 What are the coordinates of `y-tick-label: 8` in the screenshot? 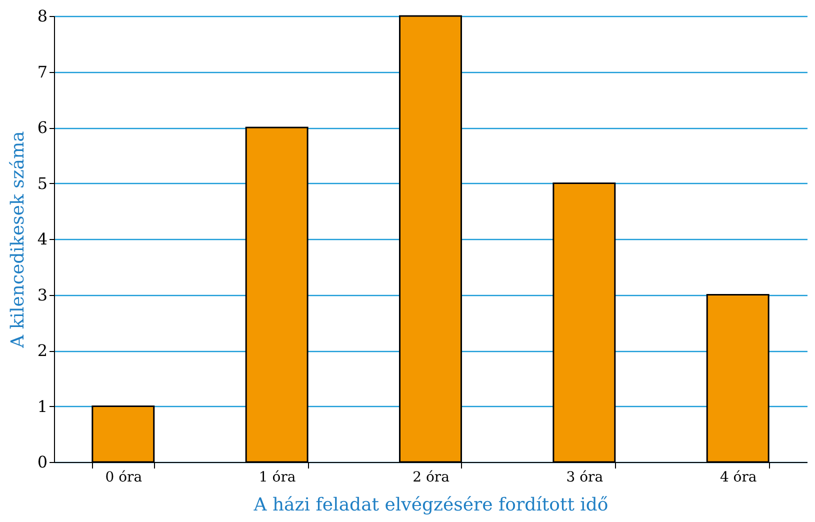 It's located at (42, 16).